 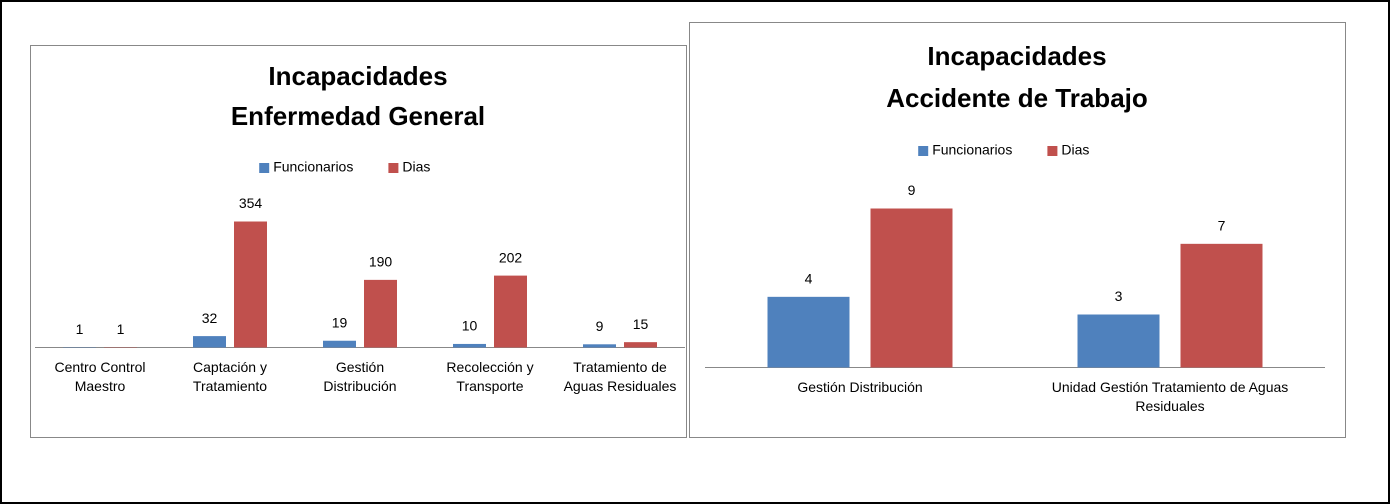 What do you see at coordinates (641, 324) in the screenshot?
I see `data-label: 15` at bounding box center [641, 324].